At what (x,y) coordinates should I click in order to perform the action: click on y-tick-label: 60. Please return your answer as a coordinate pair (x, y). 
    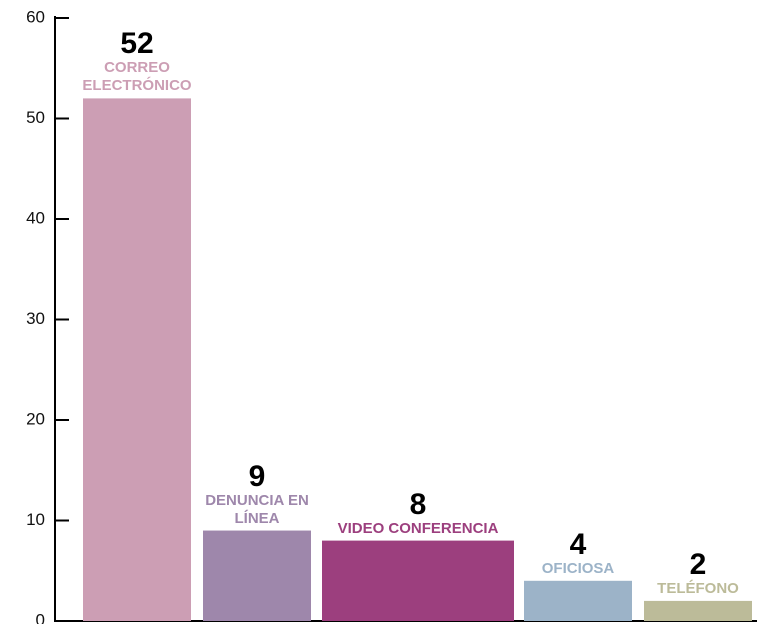
    Looking at the image, I should click on (35, 16).